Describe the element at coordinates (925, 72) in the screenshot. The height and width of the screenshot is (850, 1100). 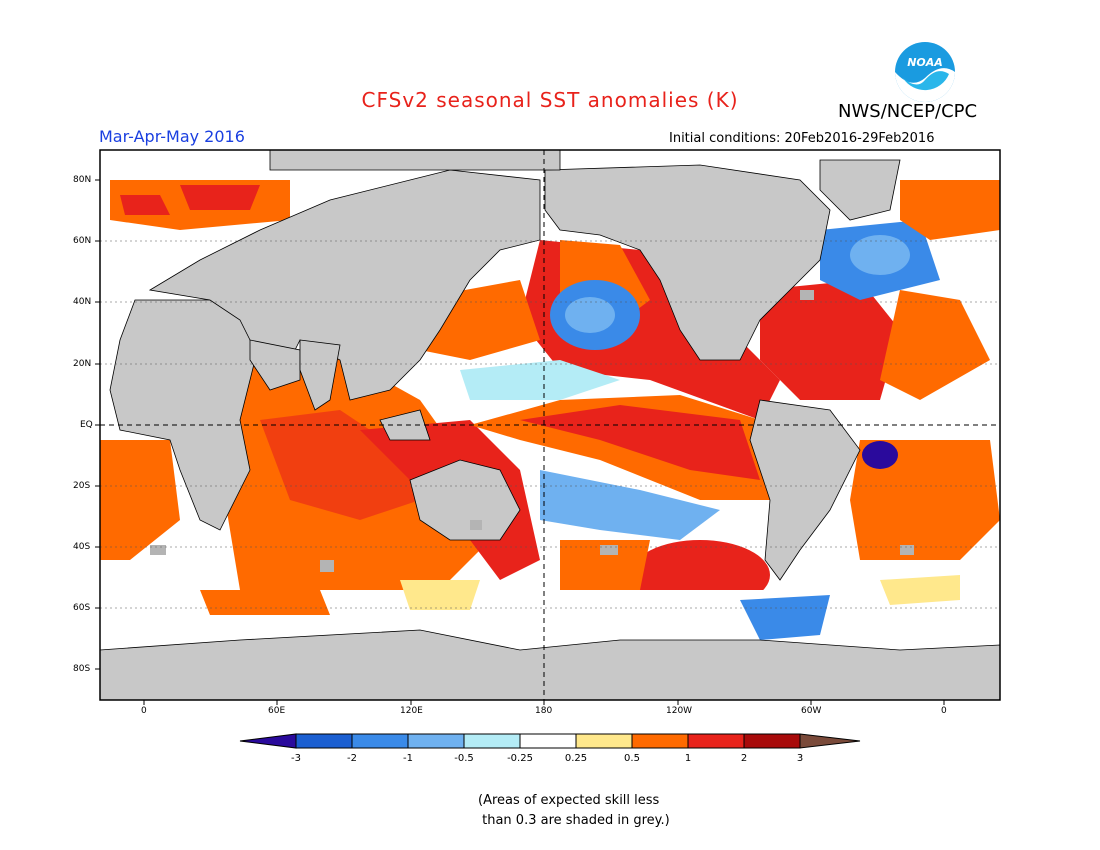
I see `noaa-logo: NOAA` at that location.